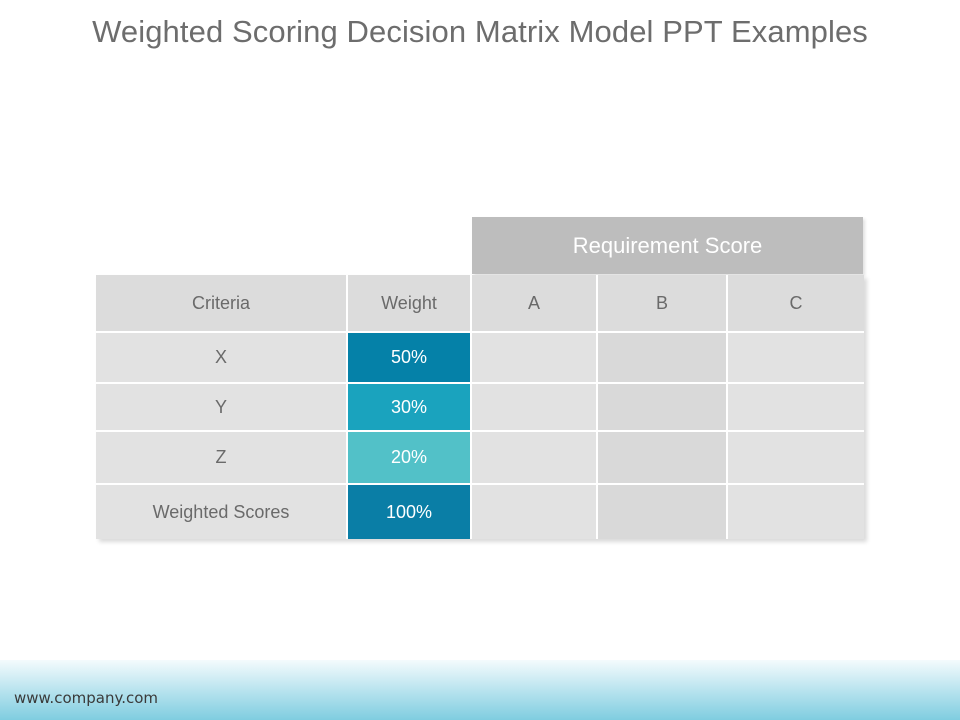 This screenshot has width=960, height=720. Describe the element at coordinates (796, 304) in the screenshot. I see `column-header-c: C` at that location.